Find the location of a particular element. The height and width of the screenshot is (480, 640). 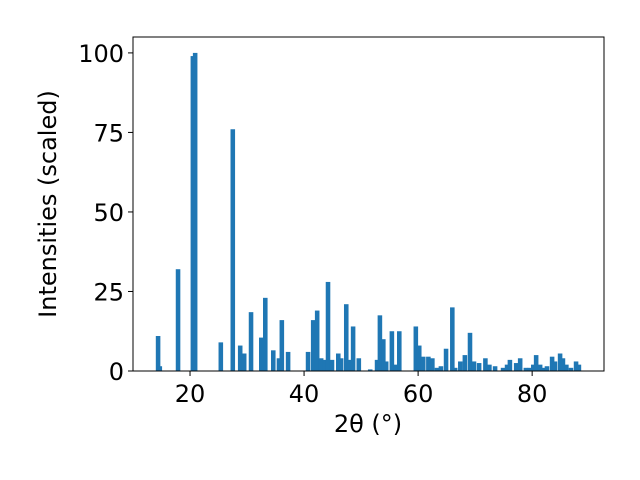

y-tick-label: 25 is located at coordinates (108, 292).